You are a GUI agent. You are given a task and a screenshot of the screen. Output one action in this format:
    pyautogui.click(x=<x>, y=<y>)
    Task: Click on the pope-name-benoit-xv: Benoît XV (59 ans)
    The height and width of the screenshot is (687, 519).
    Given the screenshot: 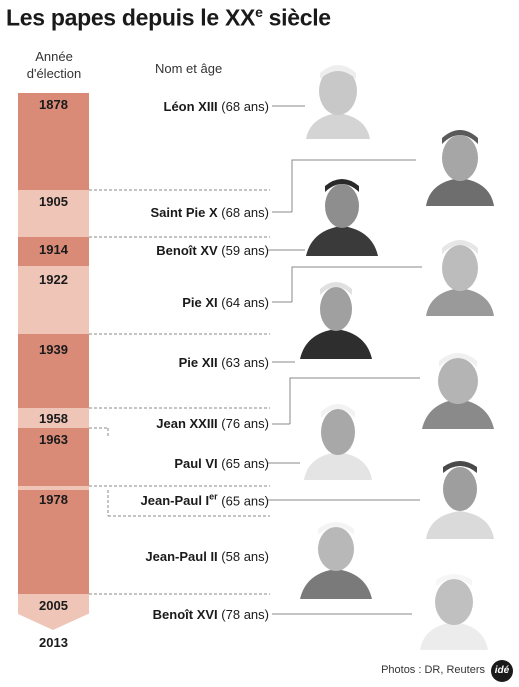 What is the action you would take?
    pyautogui.click(x=212, y=250)
    